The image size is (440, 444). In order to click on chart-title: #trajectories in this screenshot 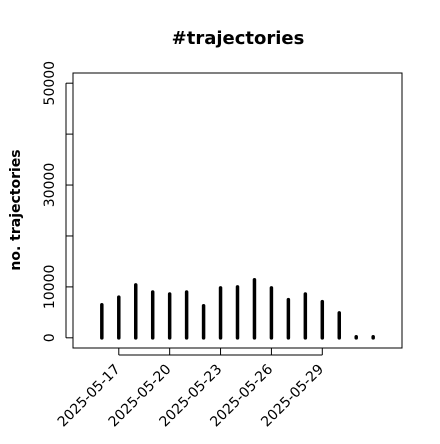, I will do `click(238, 38)`.